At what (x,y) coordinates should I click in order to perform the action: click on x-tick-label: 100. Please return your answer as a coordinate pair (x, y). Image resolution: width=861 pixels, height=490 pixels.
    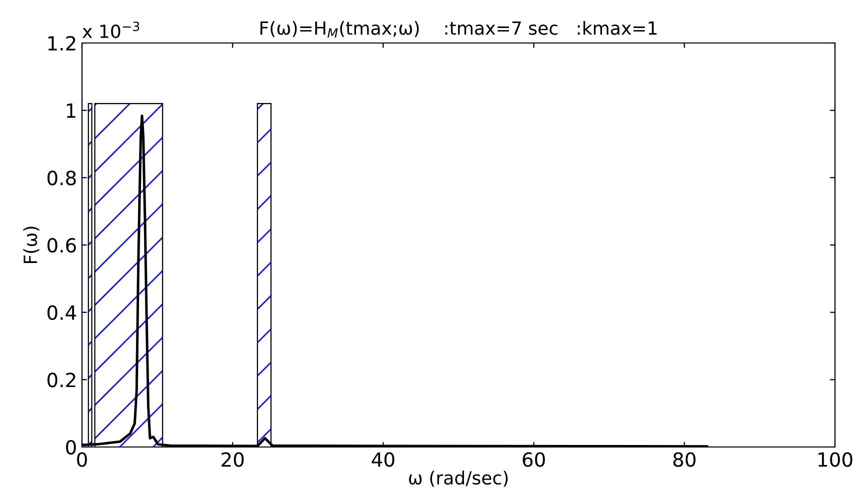
    Looking at the image, I should click on (835, 459).